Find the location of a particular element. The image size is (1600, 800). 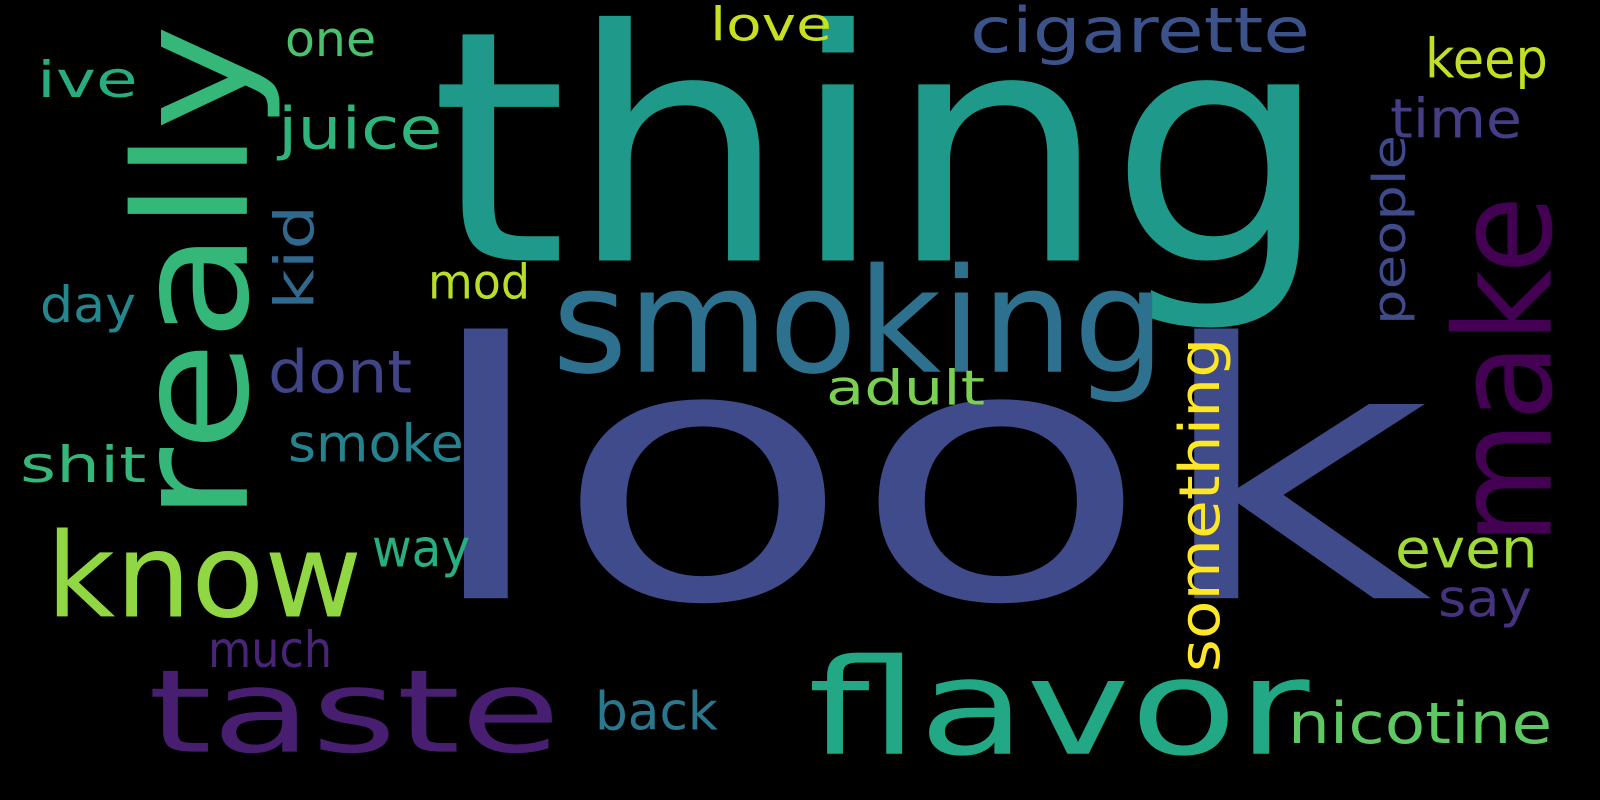

word-cigarette: cigarette is located at coordinates (1140, 33).